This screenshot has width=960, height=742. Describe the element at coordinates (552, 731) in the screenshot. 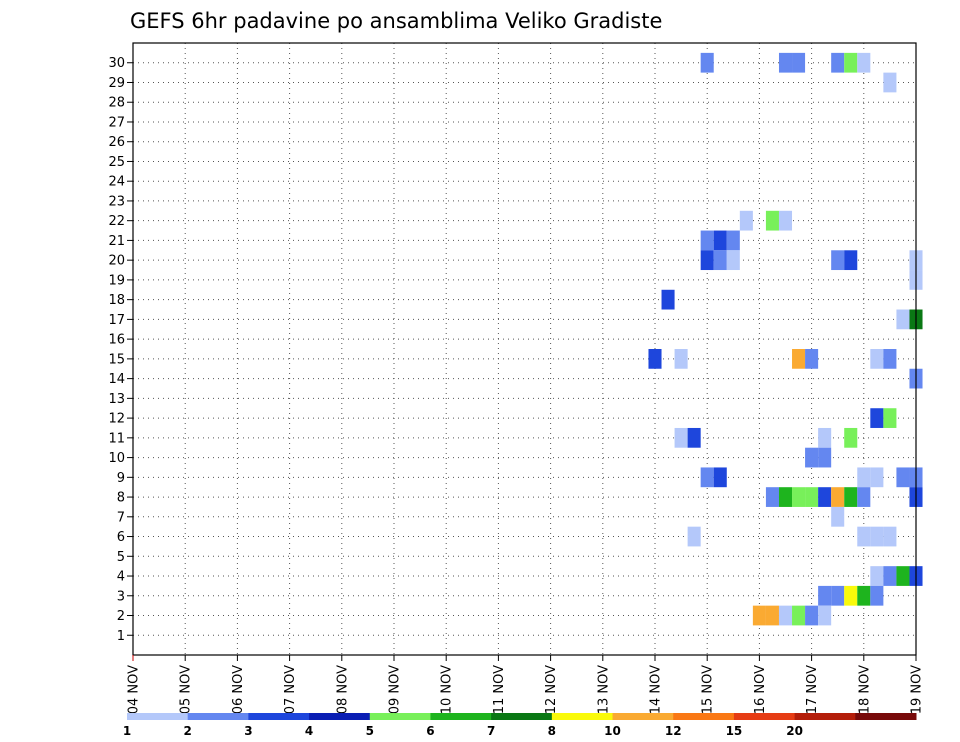

I see `colorbar-label: 8` at that location.